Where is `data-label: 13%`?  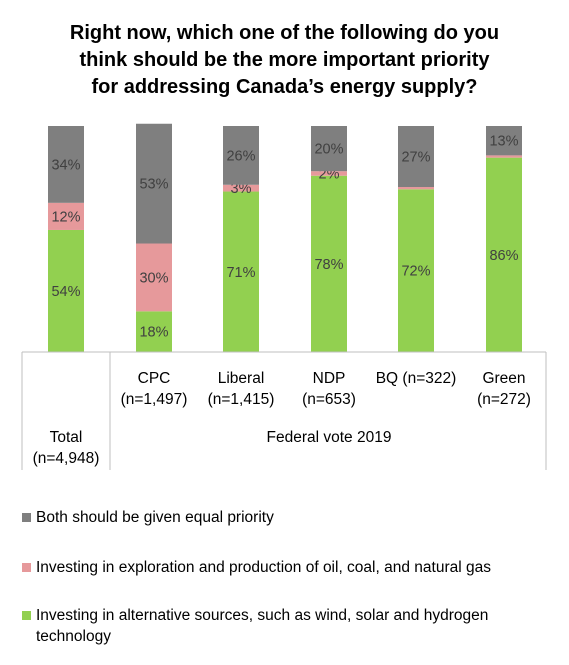 data-label: 13% is located at coordinates (503, 142).